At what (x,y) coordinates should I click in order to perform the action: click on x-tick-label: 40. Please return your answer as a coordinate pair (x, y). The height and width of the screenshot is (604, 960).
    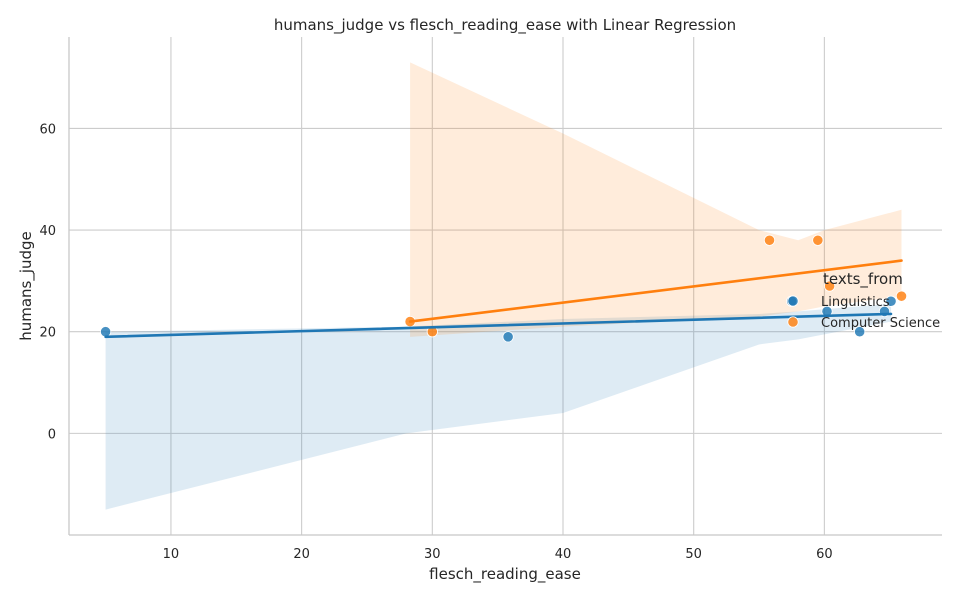
    Looking at the image, I should click on (563, 554).